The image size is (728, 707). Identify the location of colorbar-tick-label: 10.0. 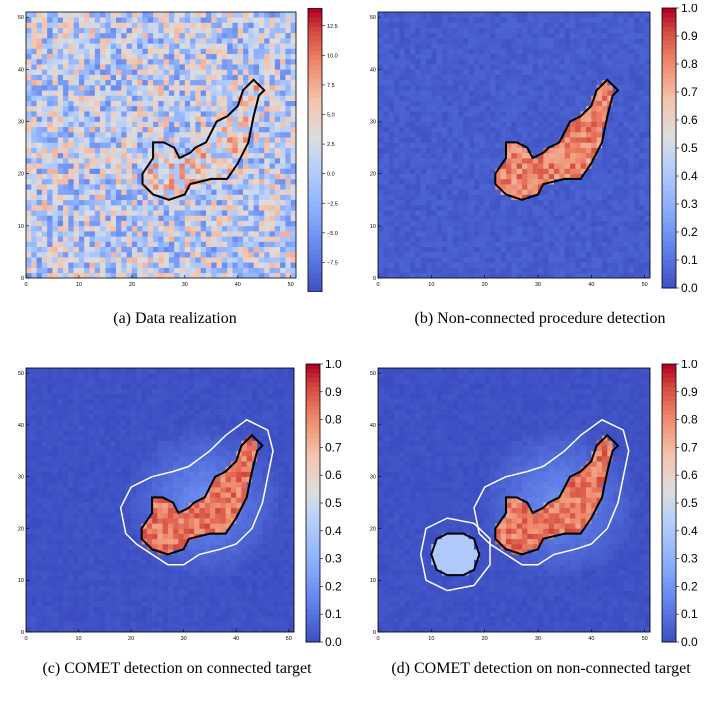
(332, 56).